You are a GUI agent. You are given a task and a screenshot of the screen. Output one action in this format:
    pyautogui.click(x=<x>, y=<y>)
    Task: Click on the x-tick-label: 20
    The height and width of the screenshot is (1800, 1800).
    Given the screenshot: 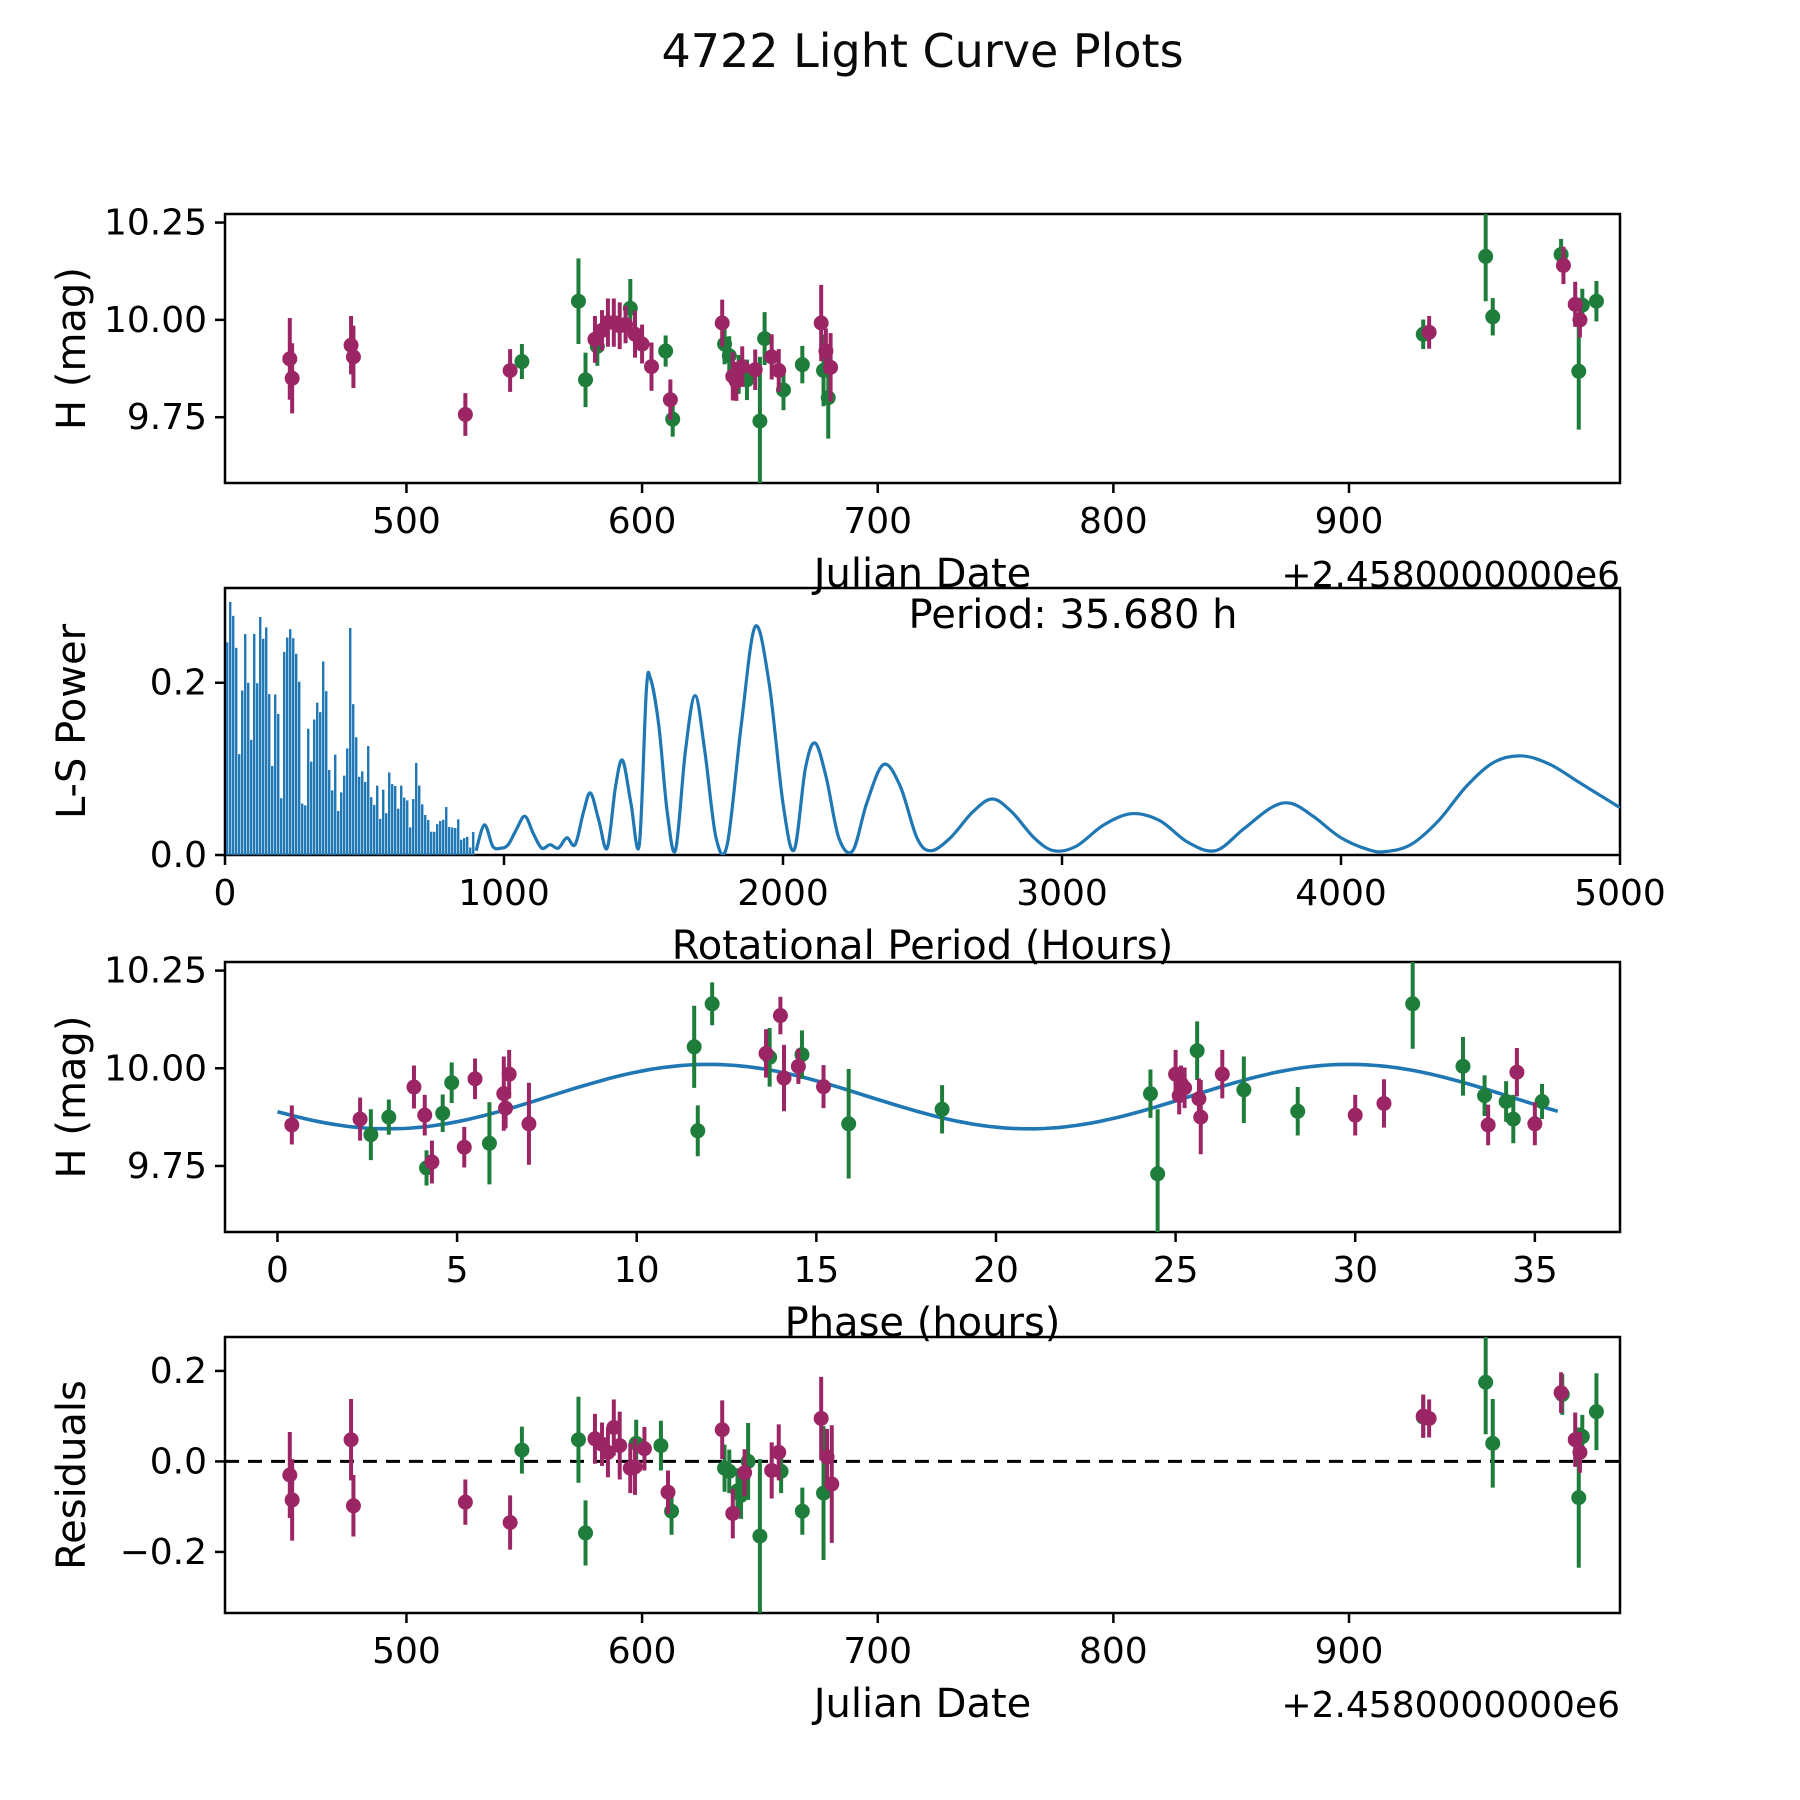 What is the action you would take?
    pyautogui.click(x=996, y=1270)
    